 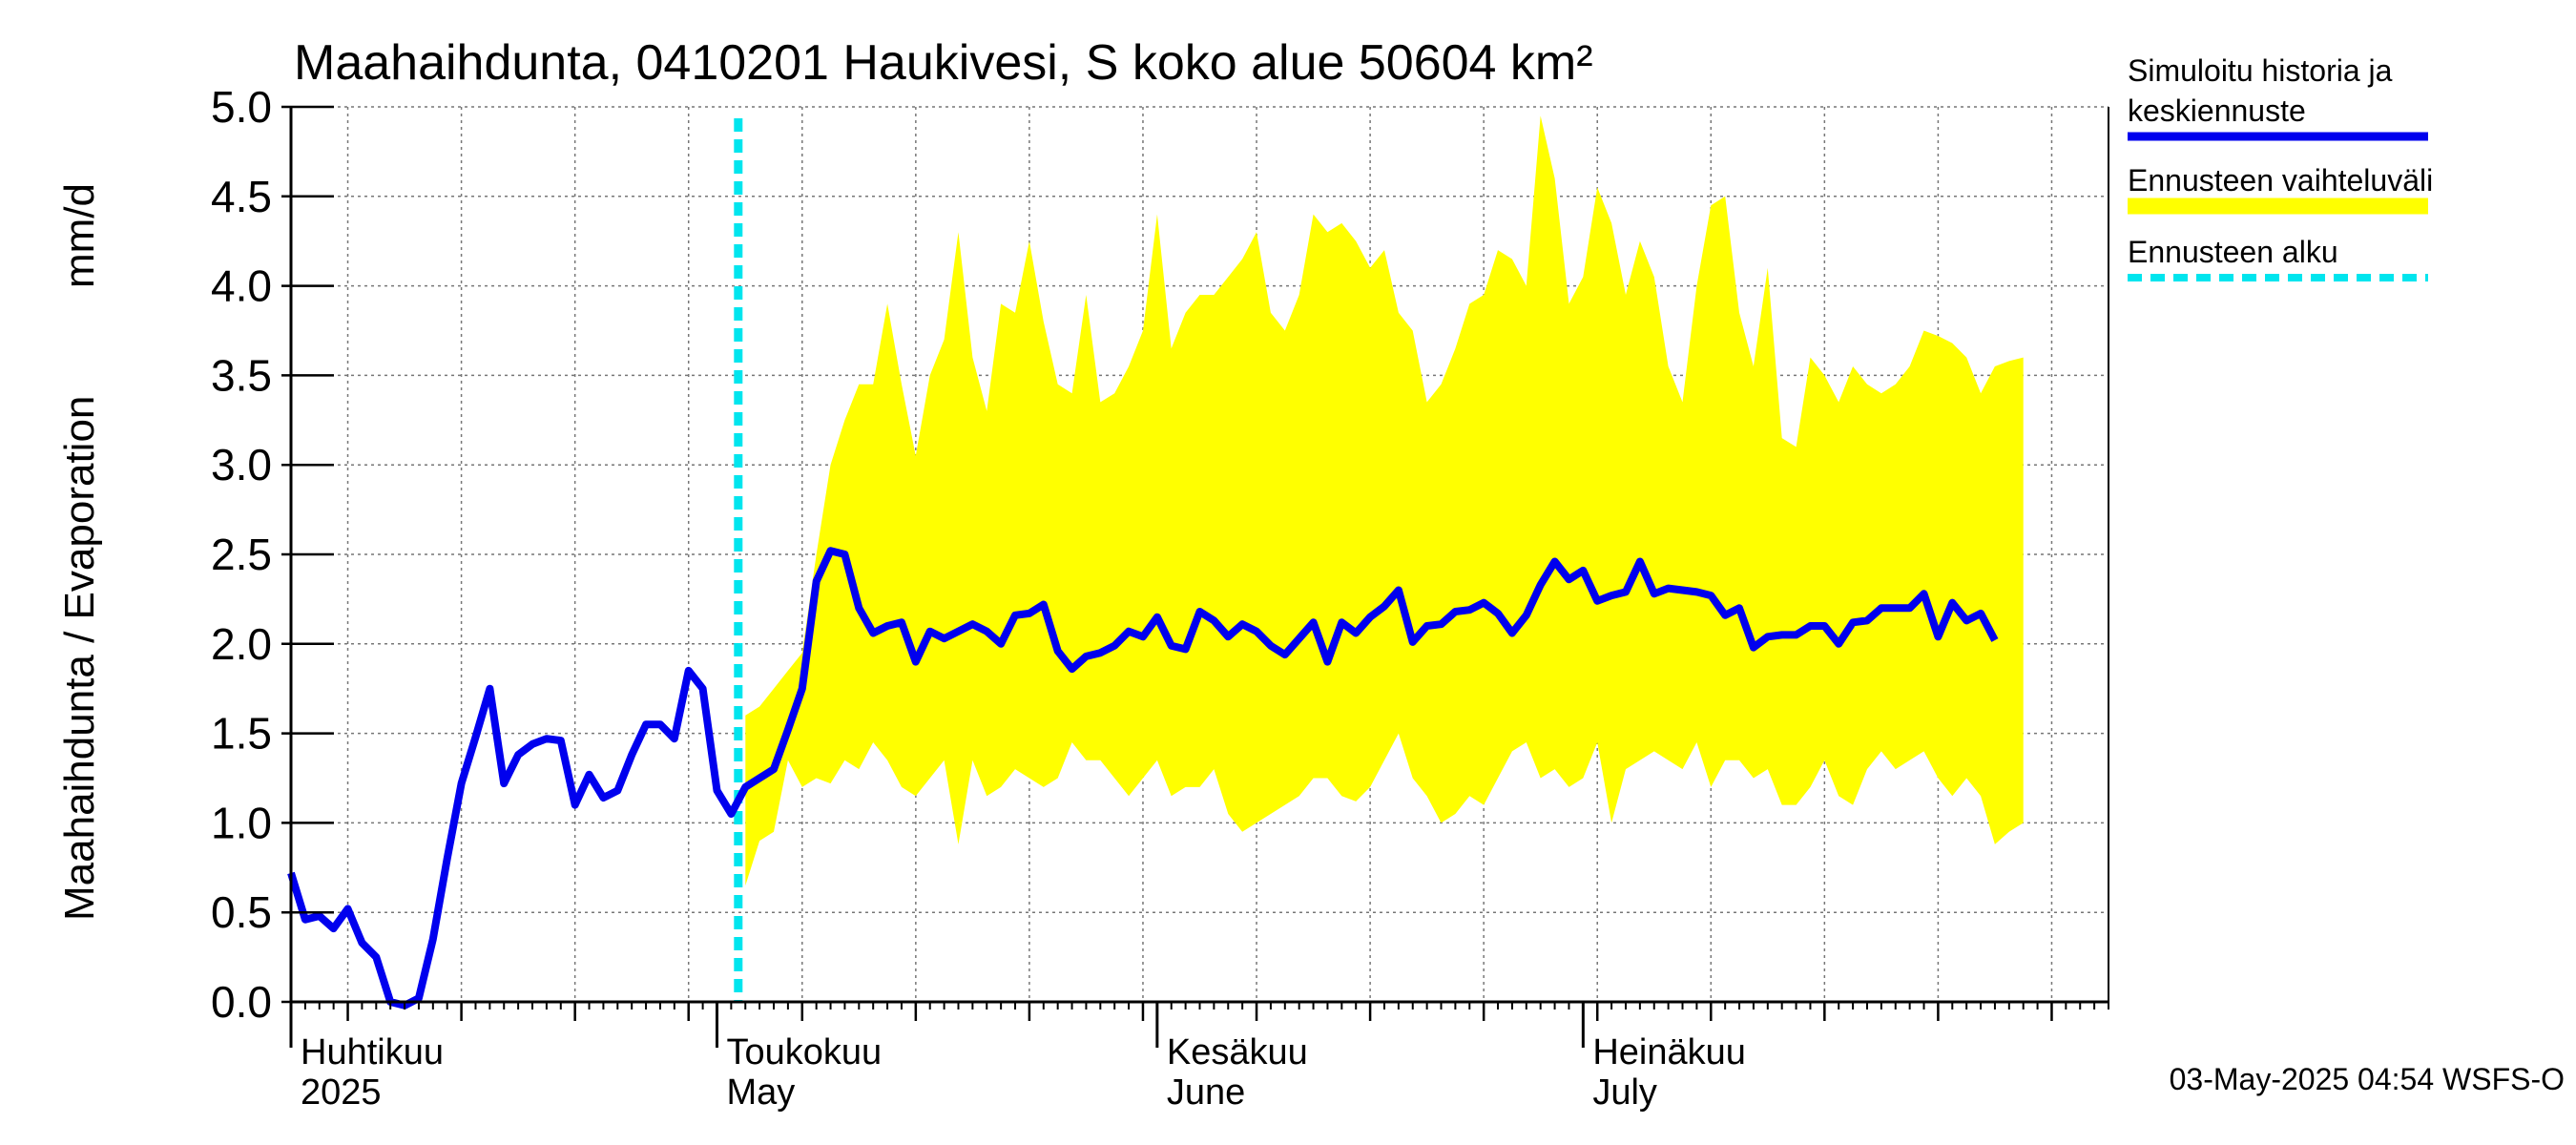 I want to click on legend-simulated-label-1: Simuloitu historia ja, so click(x=2260, y=70).